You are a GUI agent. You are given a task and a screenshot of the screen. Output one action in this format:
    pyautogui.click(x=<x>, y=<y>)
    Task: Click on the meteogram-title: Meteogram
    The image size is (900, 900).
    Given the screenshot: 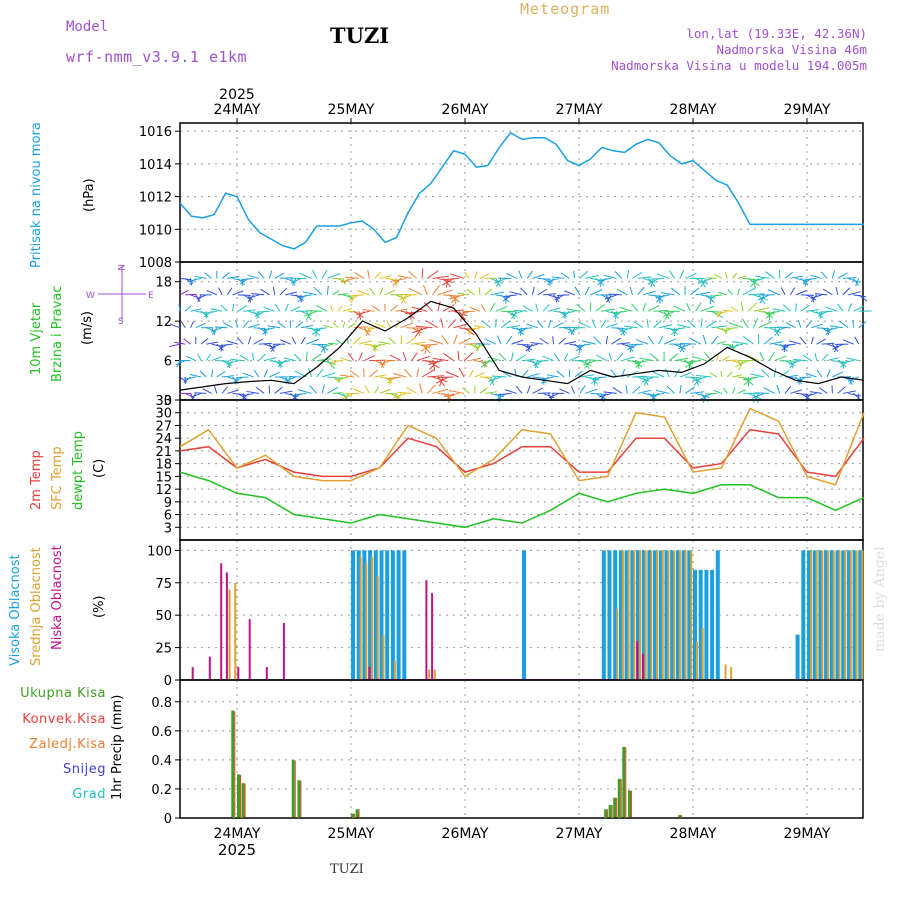 What is the action you would take?
    pyautogui.click(x=565, y=9)
    